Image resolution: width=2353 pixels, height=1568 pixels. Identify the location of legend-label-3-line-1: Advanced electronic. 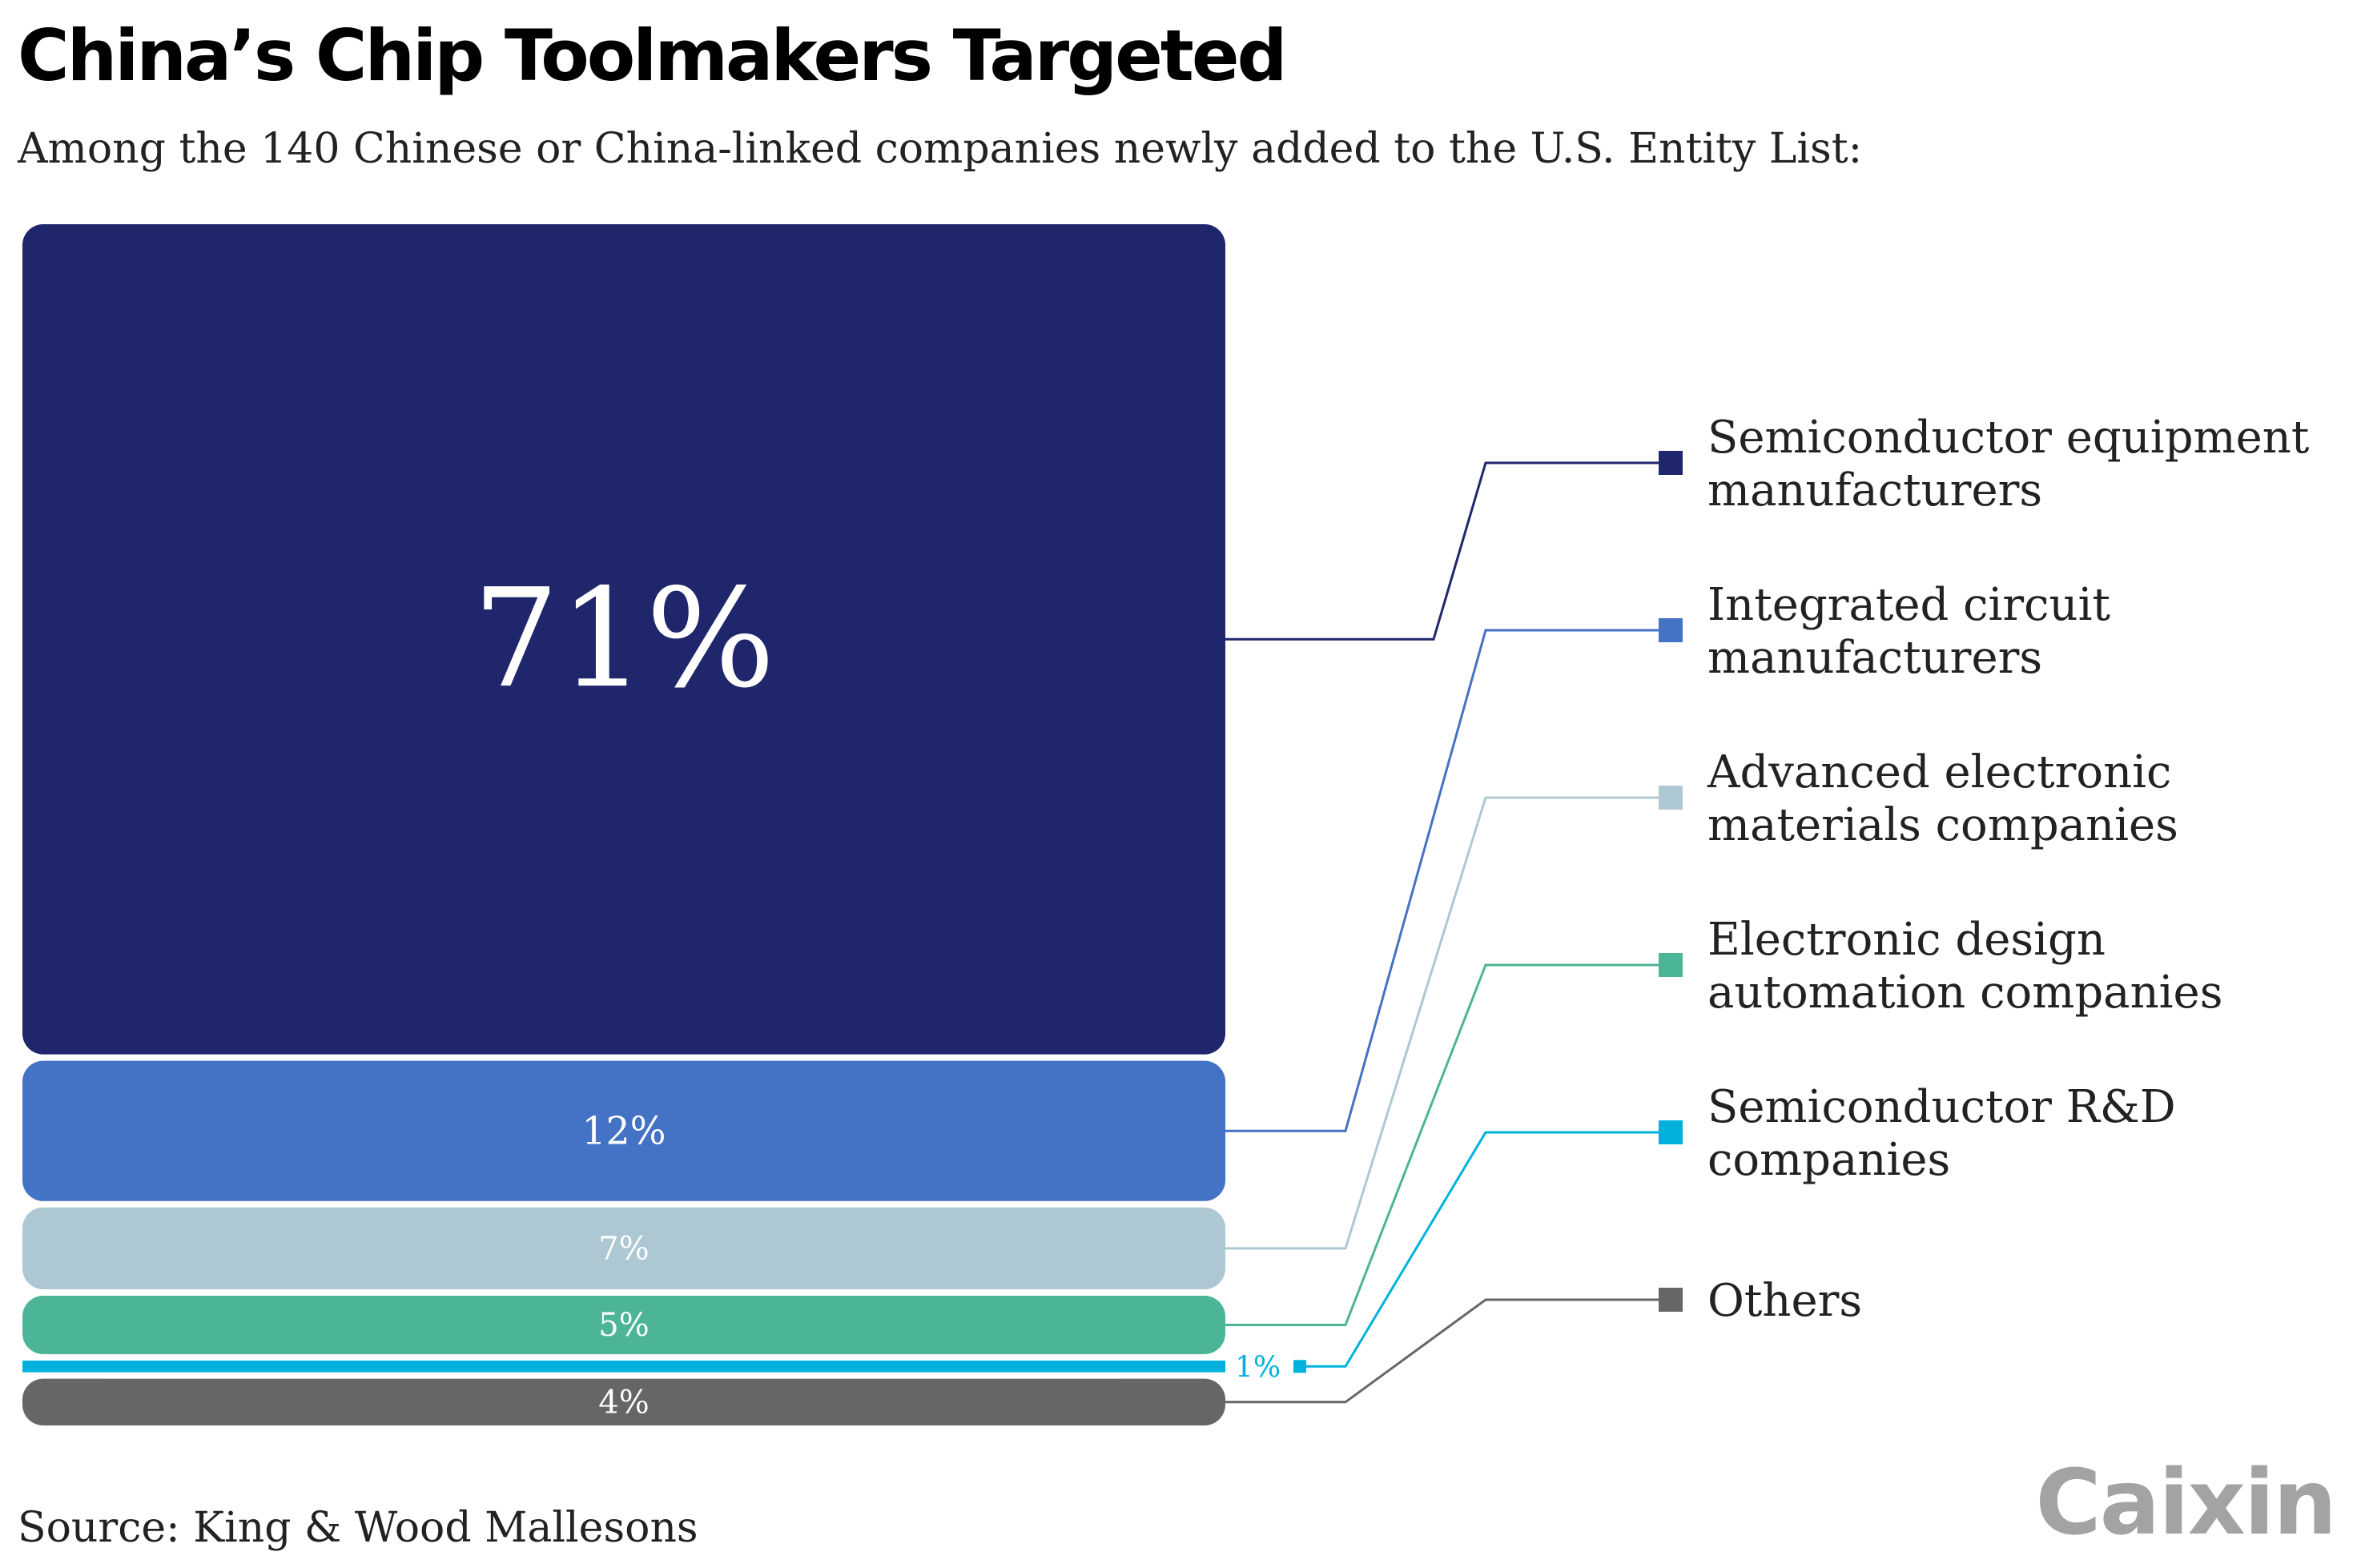
(1939, 772).